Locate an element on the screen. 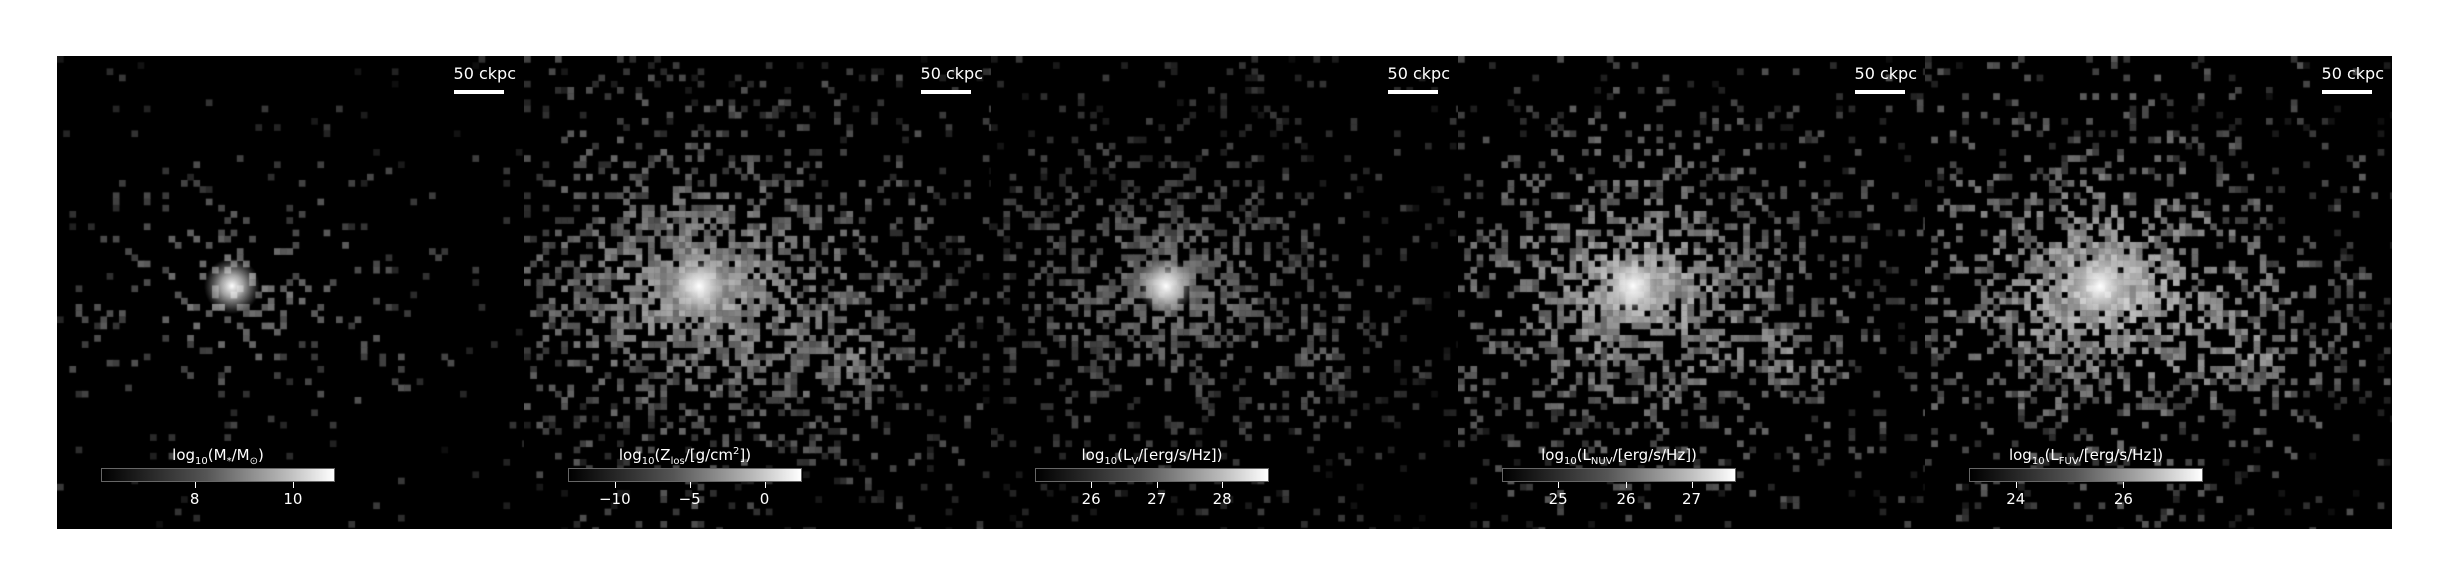 This screenshot has width=2444, height=584. colorbar-tick-label: −10 is located at coordinates (614, 499).